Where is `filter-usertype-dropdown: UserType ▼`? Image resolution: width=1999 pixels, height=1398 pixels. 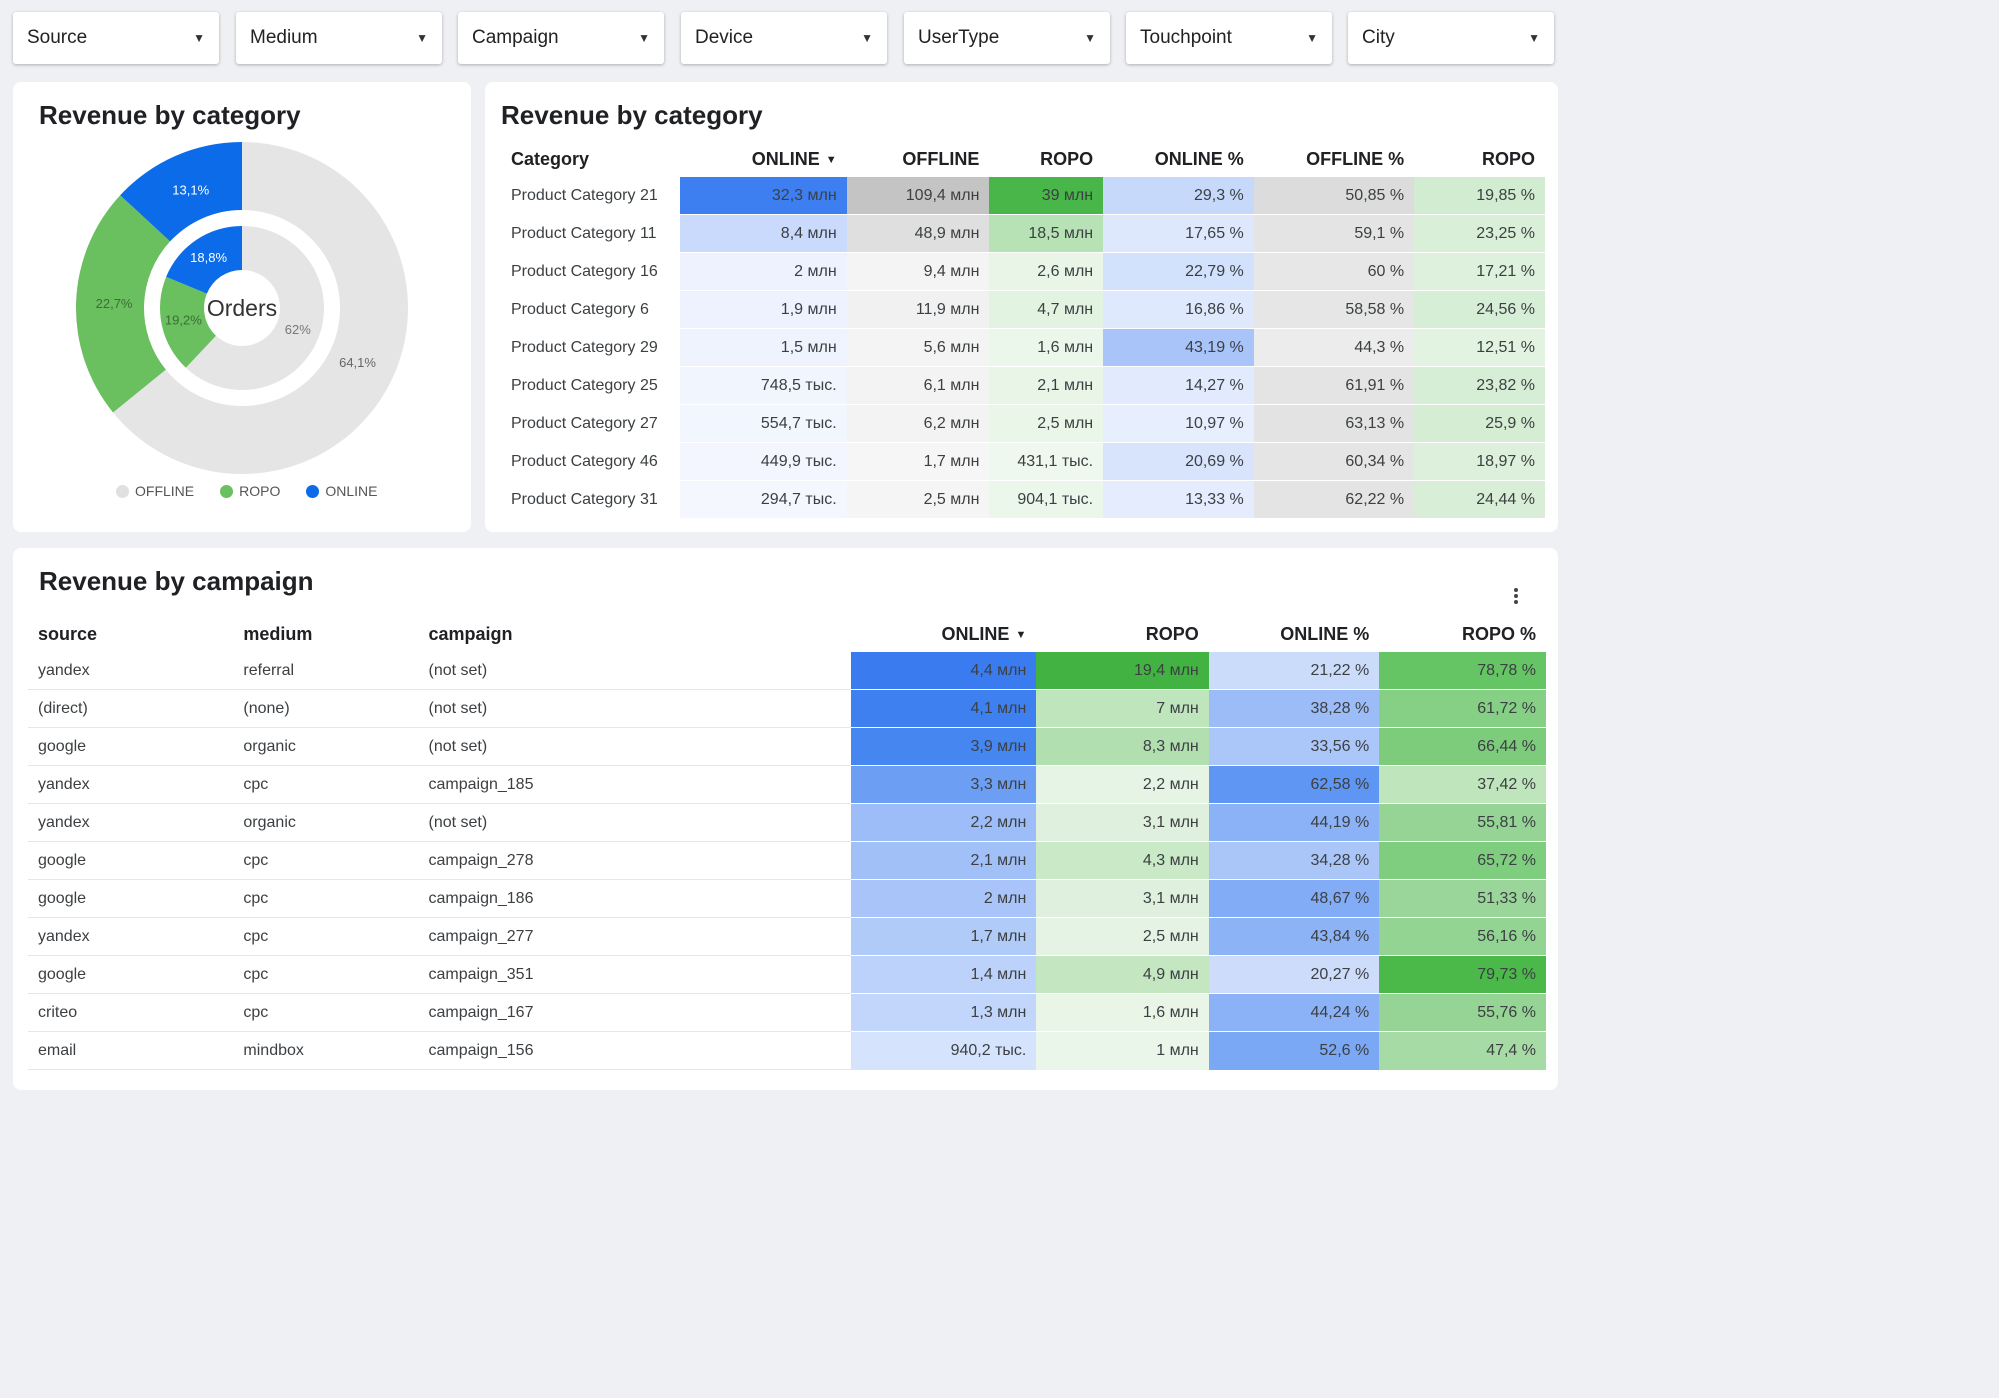 filter-usertype-dropdown: UserType ▼ is located at coordinates (1007, 38).